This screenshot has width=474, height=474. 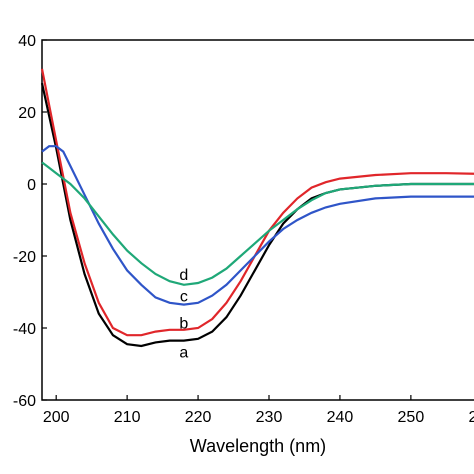 I want to click on x-tick-label: 200, so click(x=56, y=417).